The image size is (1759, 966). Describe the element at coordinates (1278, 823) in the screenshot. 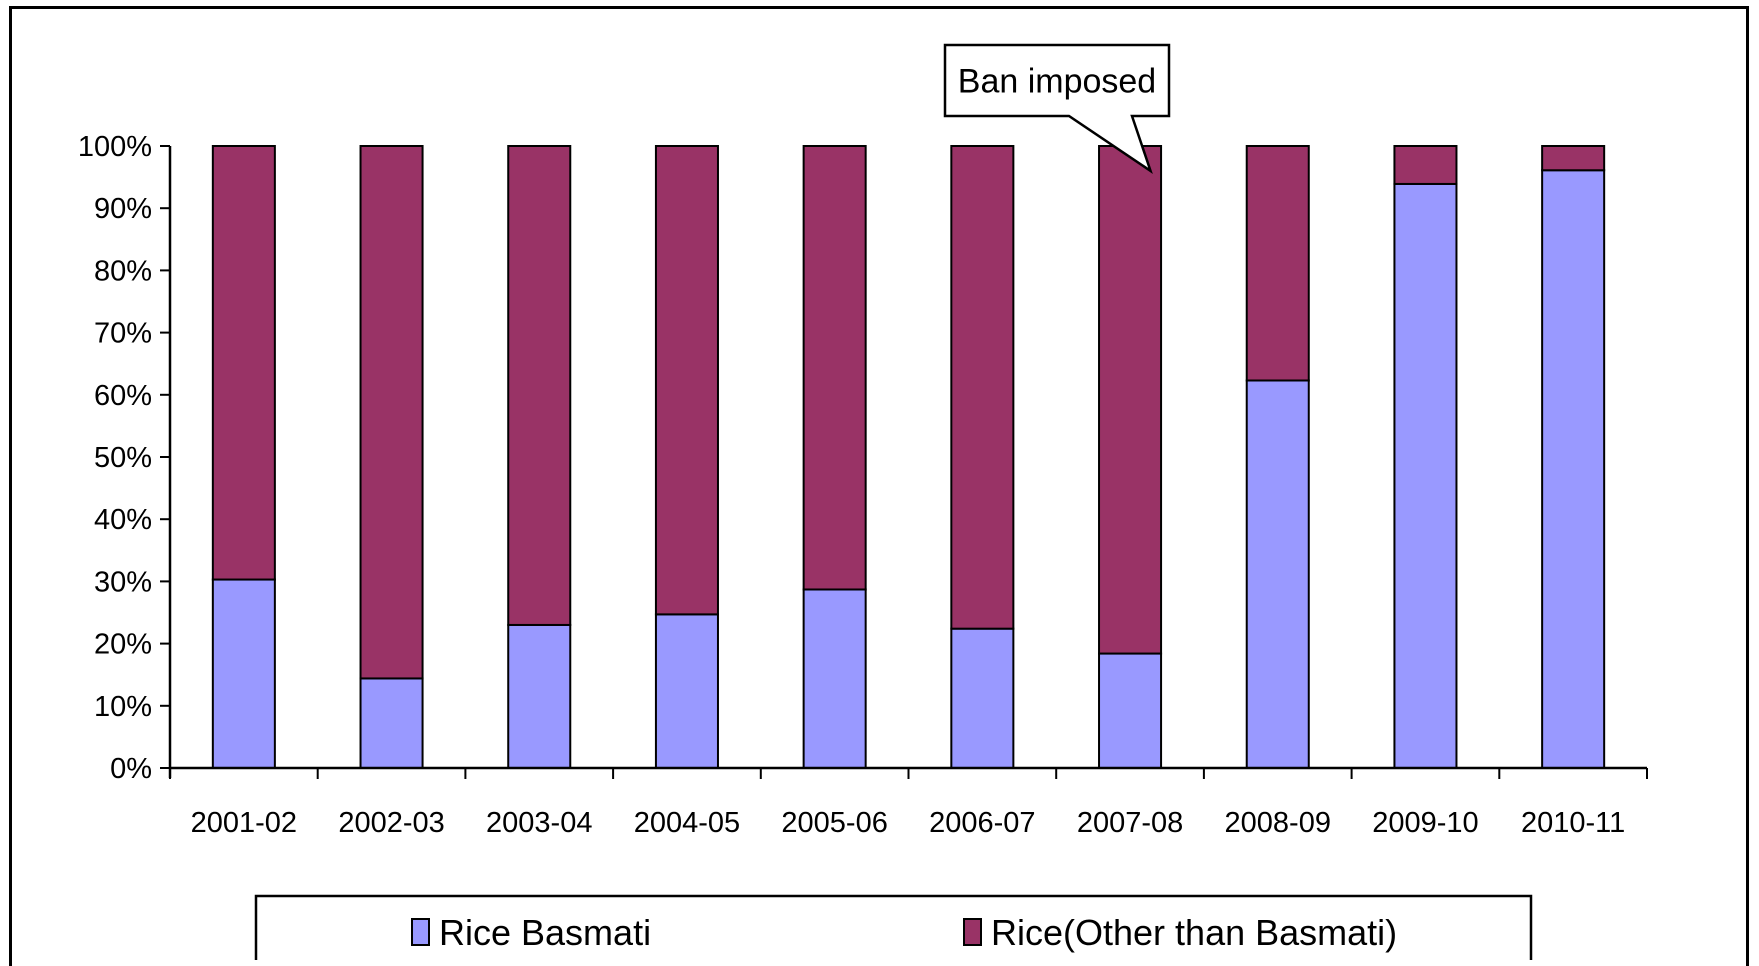

I see `x-tick-label-2008-09: 2008-09` at that location.